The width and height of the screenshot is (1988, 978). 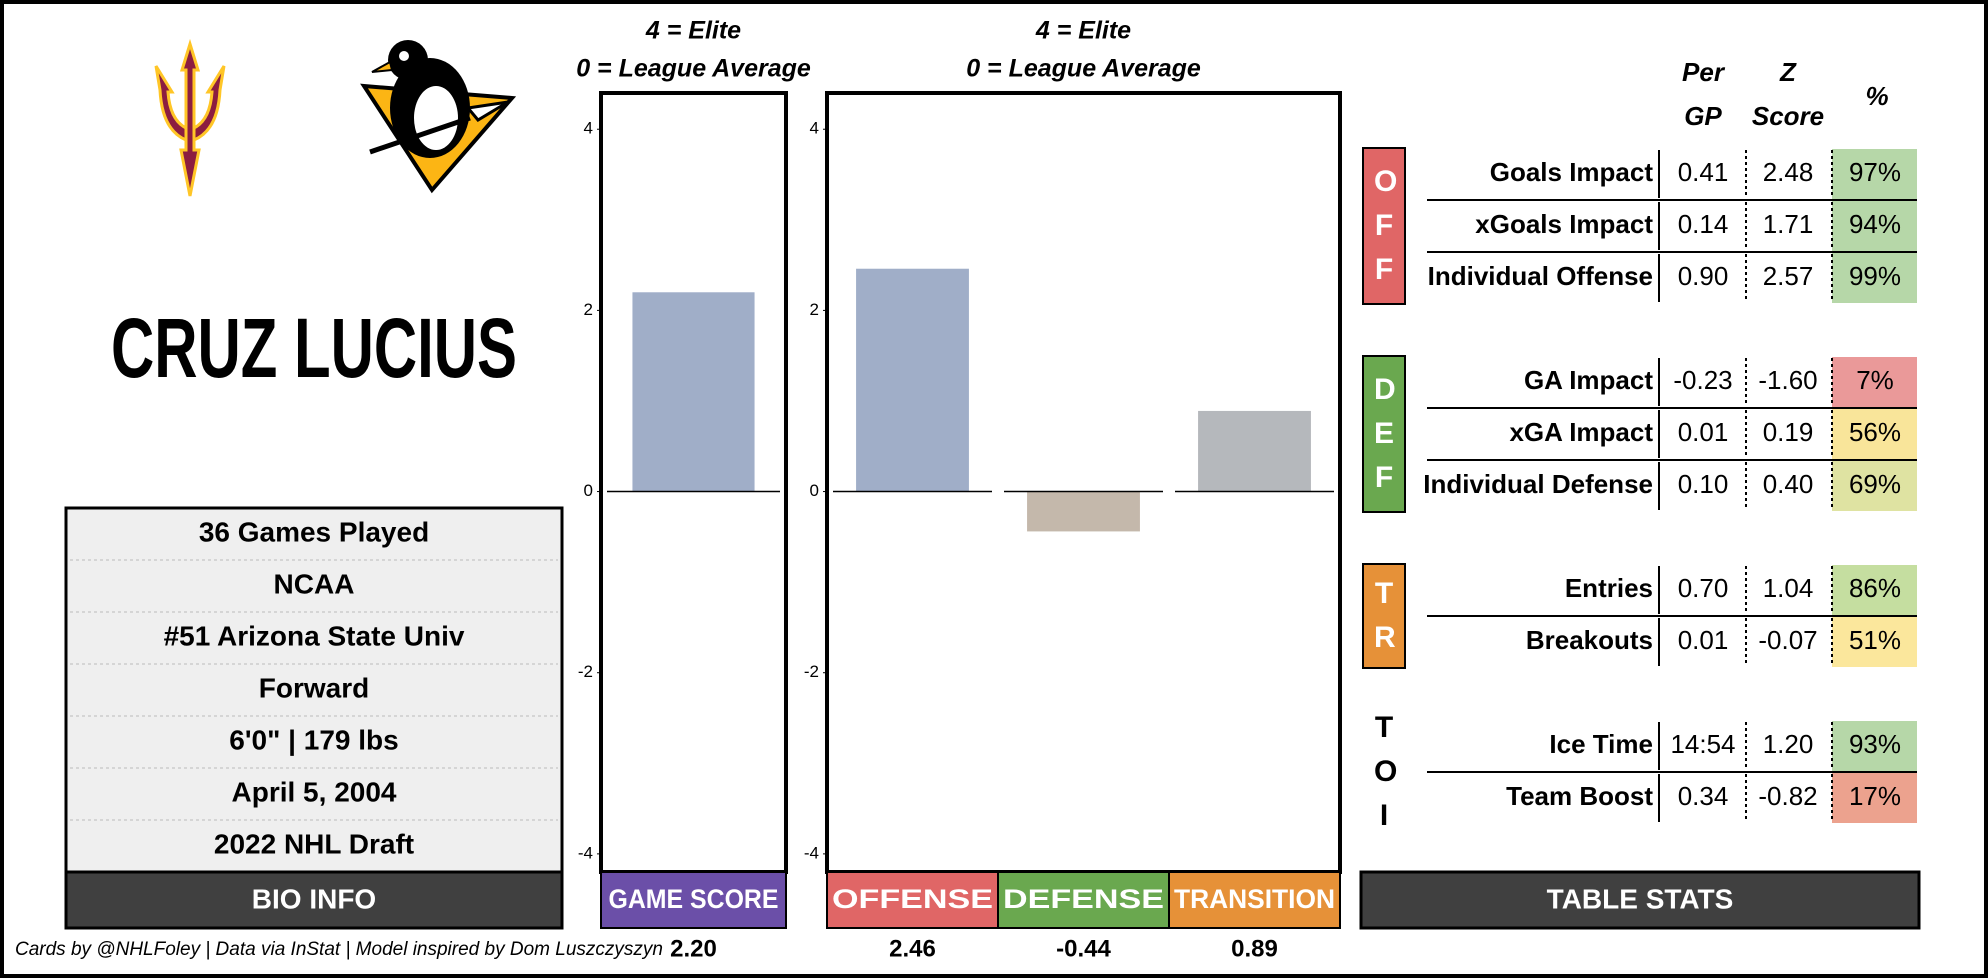 What do you see at coordinates (1083, 899) in the screenshot?
I see `category-label: DEFENSE` at bounding box center [1083, 899].